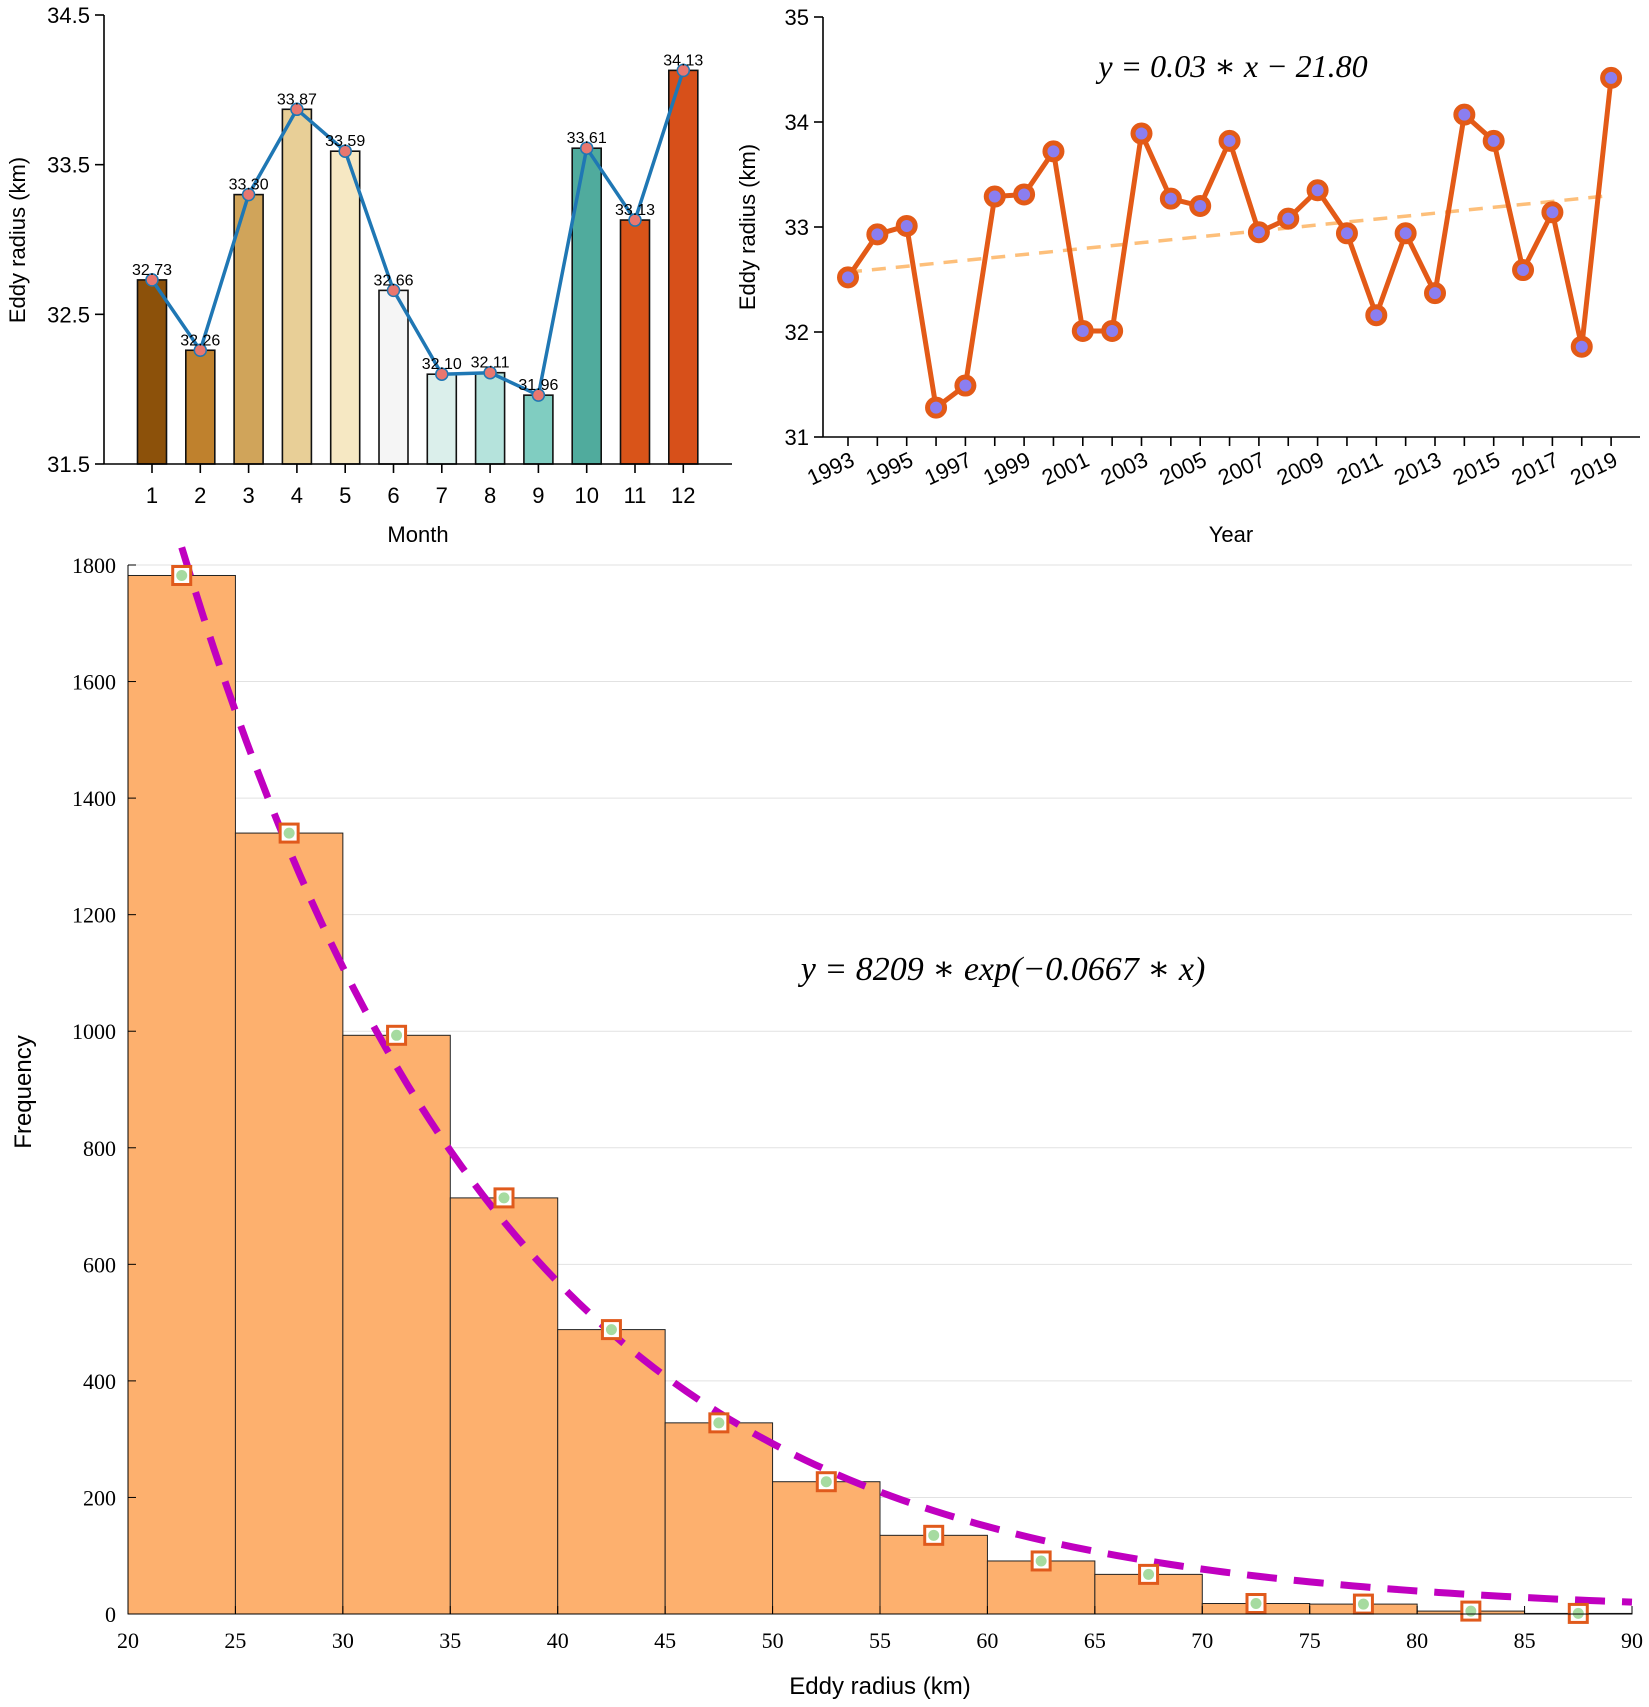 The width and height of the screenshot is (1649, 1707). What do you see at coordinates (538, 495) in the screenshot?
I see `month-x-tick-label: 9` at bounding box center [538, 495].